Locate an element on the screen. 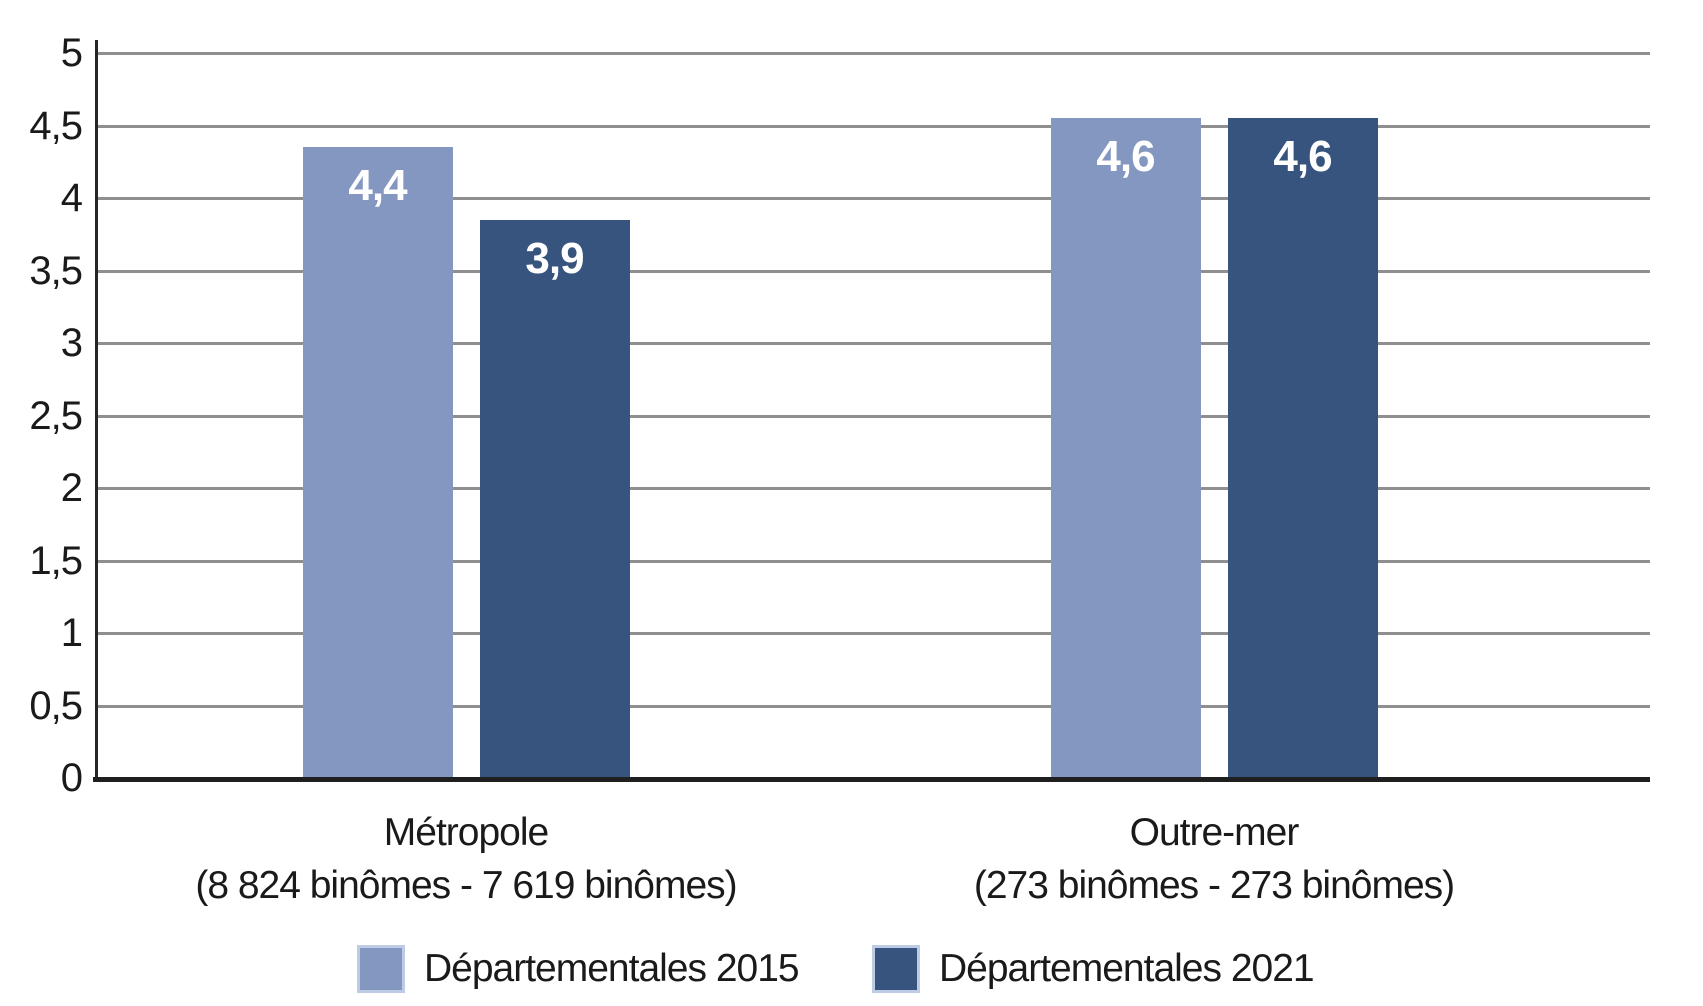 The image size is (1703, 1006). legend-item-2021: Départementales 2021 is located at coordinates (1093, 969).